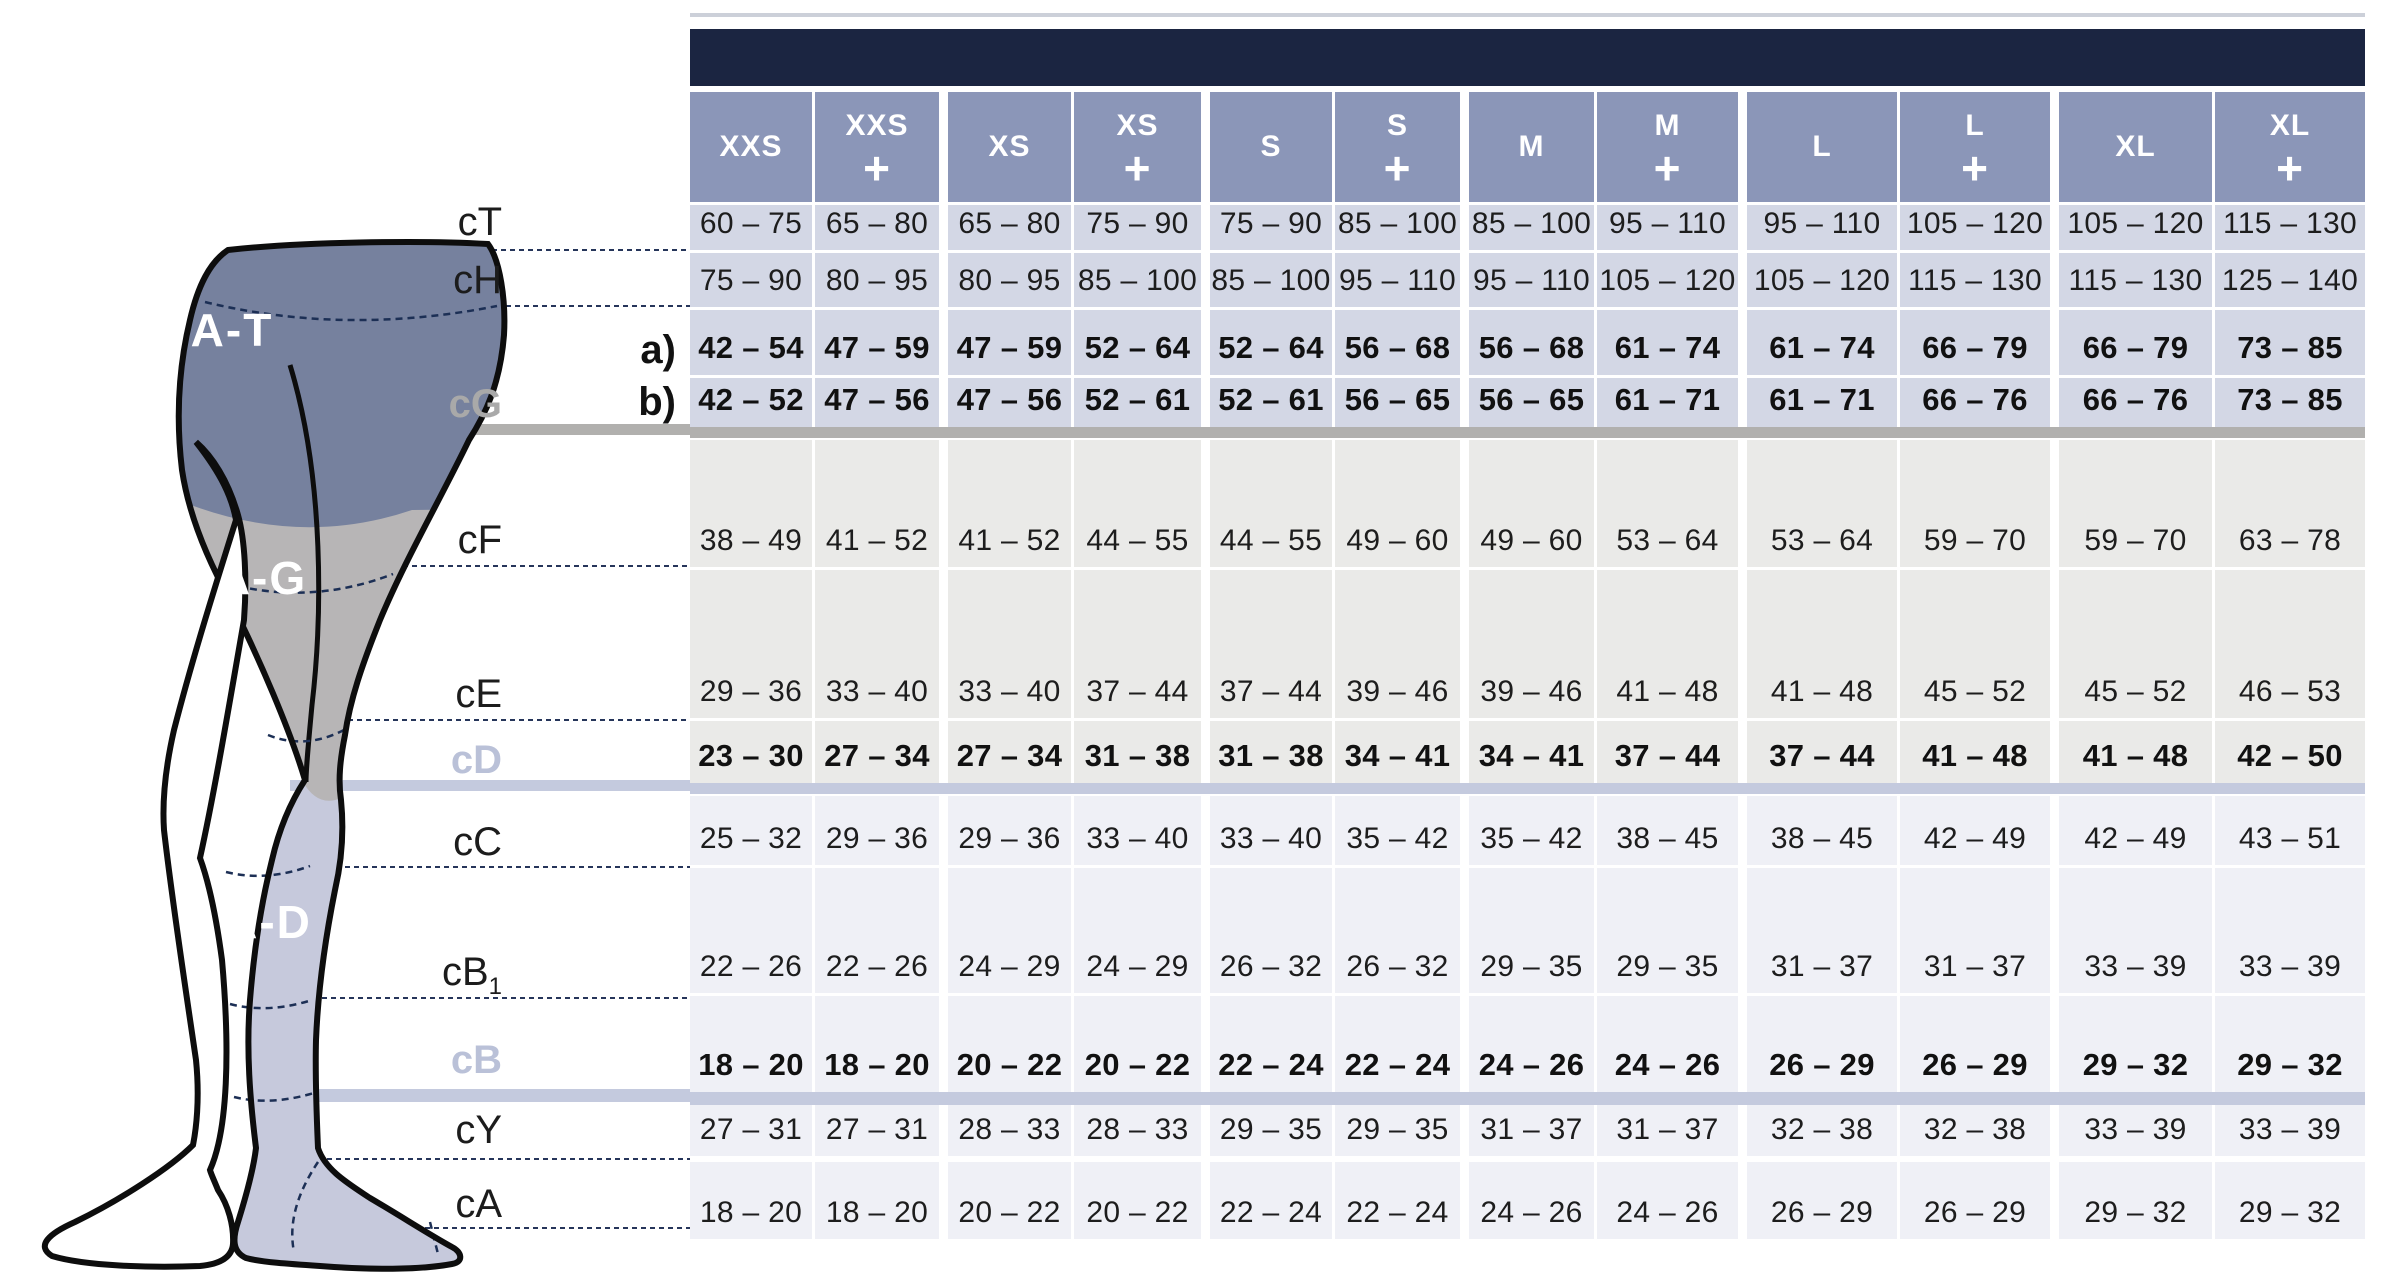  I want to click on size-value-cell-cB-col12: 29 – 32, so click(2290, 1044).